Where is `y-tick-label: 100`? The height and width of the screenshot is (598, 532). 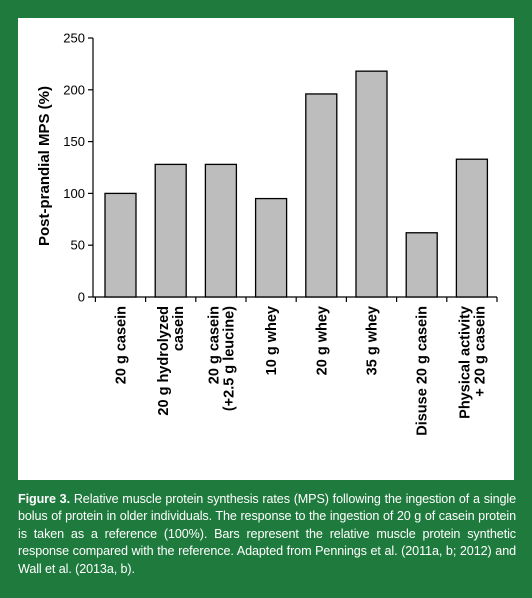
y-tick-label: 100 is located at coordinates (74, 193).